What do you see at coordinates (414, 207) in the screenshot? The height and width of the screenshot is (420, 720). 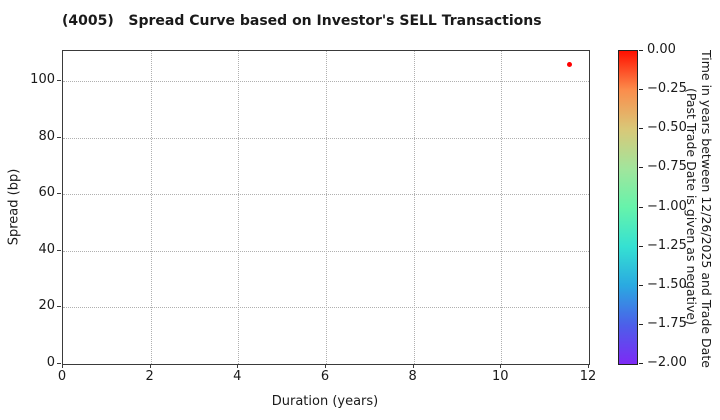 I see `gridline-x8` at bounding box center [414, 207].